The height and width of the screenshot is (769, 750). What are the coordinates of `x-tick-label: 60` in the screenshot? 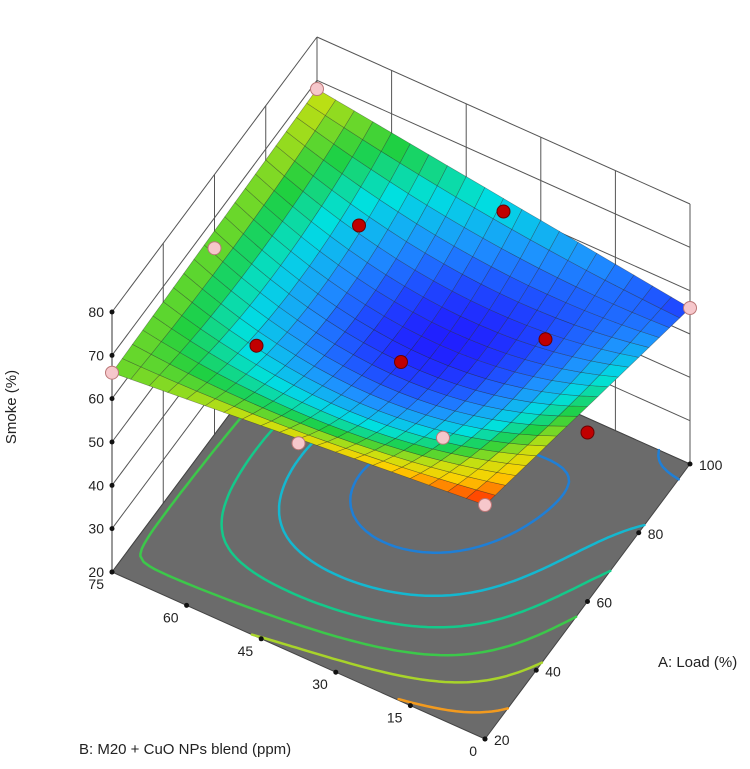 It's located at (605, 603).